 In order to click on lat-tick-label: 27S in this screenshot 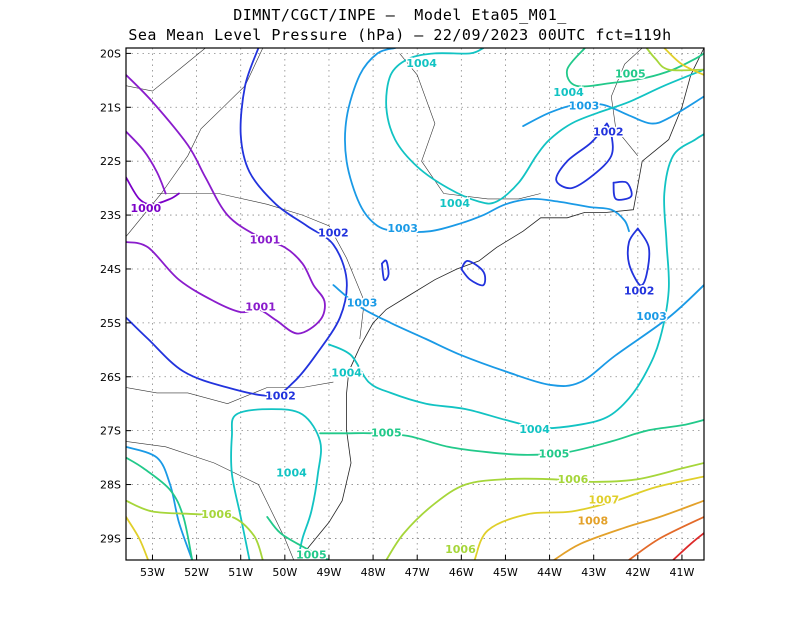, I will do `click(110, 431)`.